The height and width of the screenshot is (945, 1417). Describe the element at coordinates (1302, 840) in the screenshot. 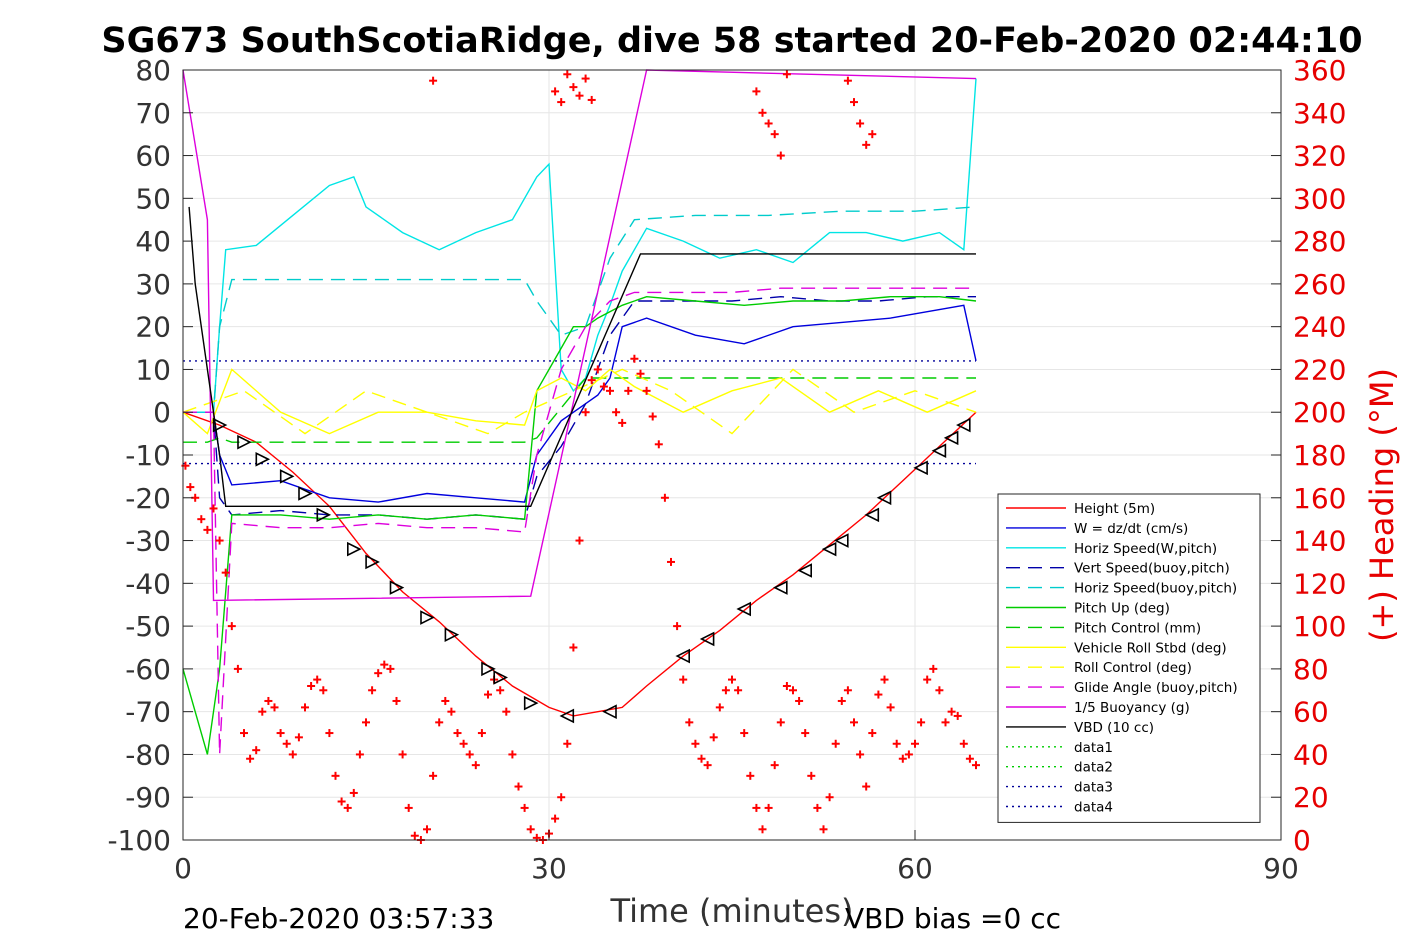

I see `y2-tick-label: 0` at that location.